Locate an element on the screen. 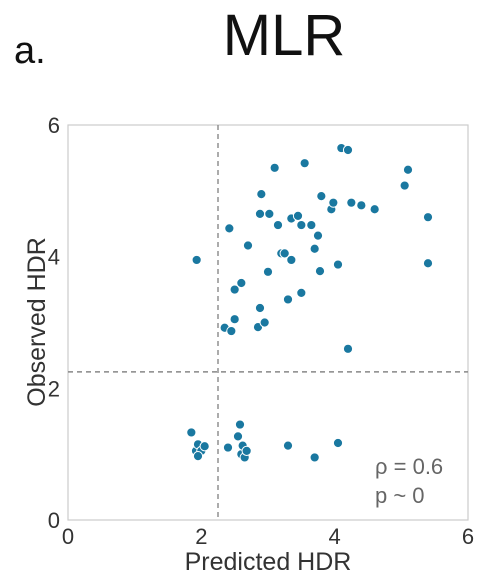 This screenshot has height=579, width=478. chart-title: MLR is located at coordinates (284, 35).